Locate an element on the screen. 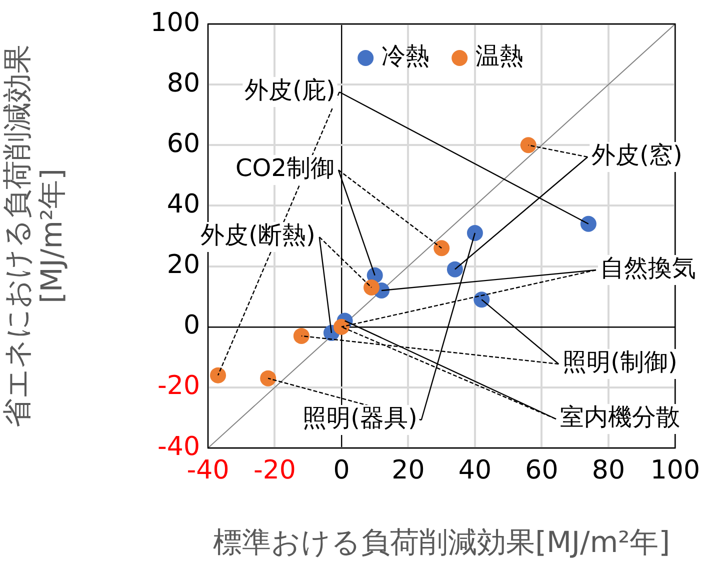  annotation: 外皮(窓) is located at coordinates (637, 155).